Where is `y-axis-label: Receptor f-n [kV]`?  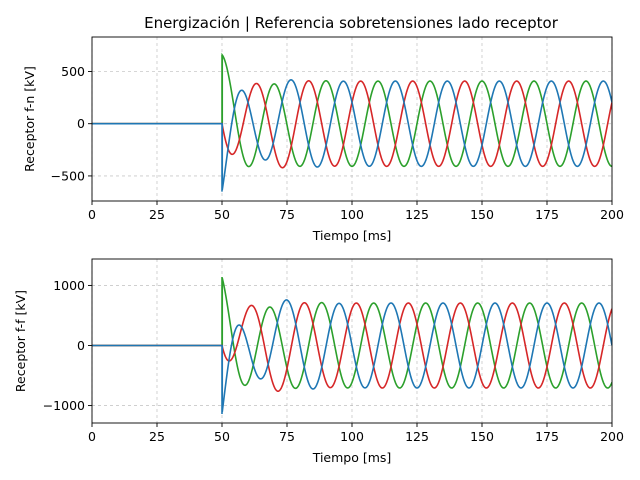 y-axis-label: Receptor f-n [kV] is located at coordinates (29, 119).